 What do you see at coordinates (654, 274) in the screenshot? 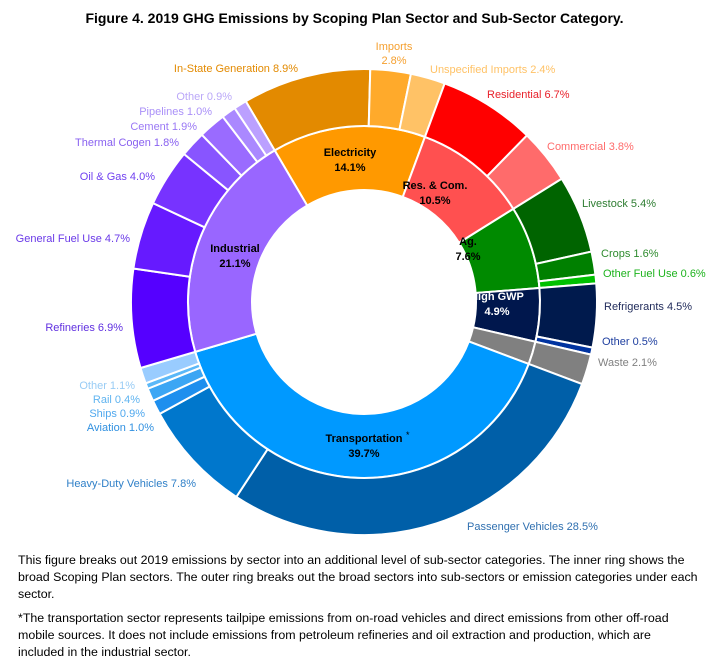
I see `outer-label: Other Fuel Use 0.6%` at bounding box center [654, 274].